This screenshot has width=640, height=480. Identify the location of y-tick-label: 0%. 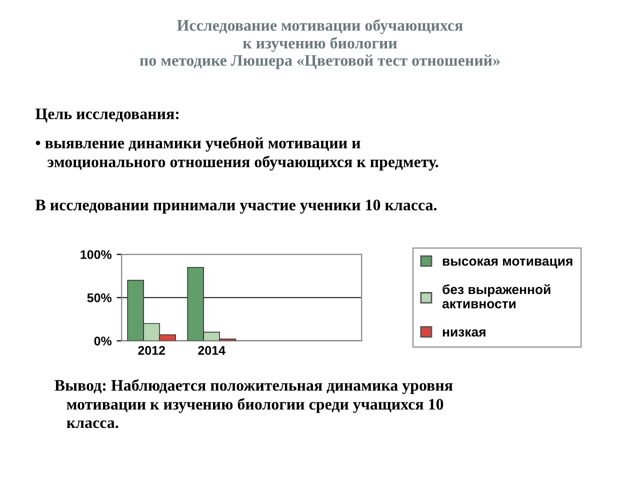
(103, 341).